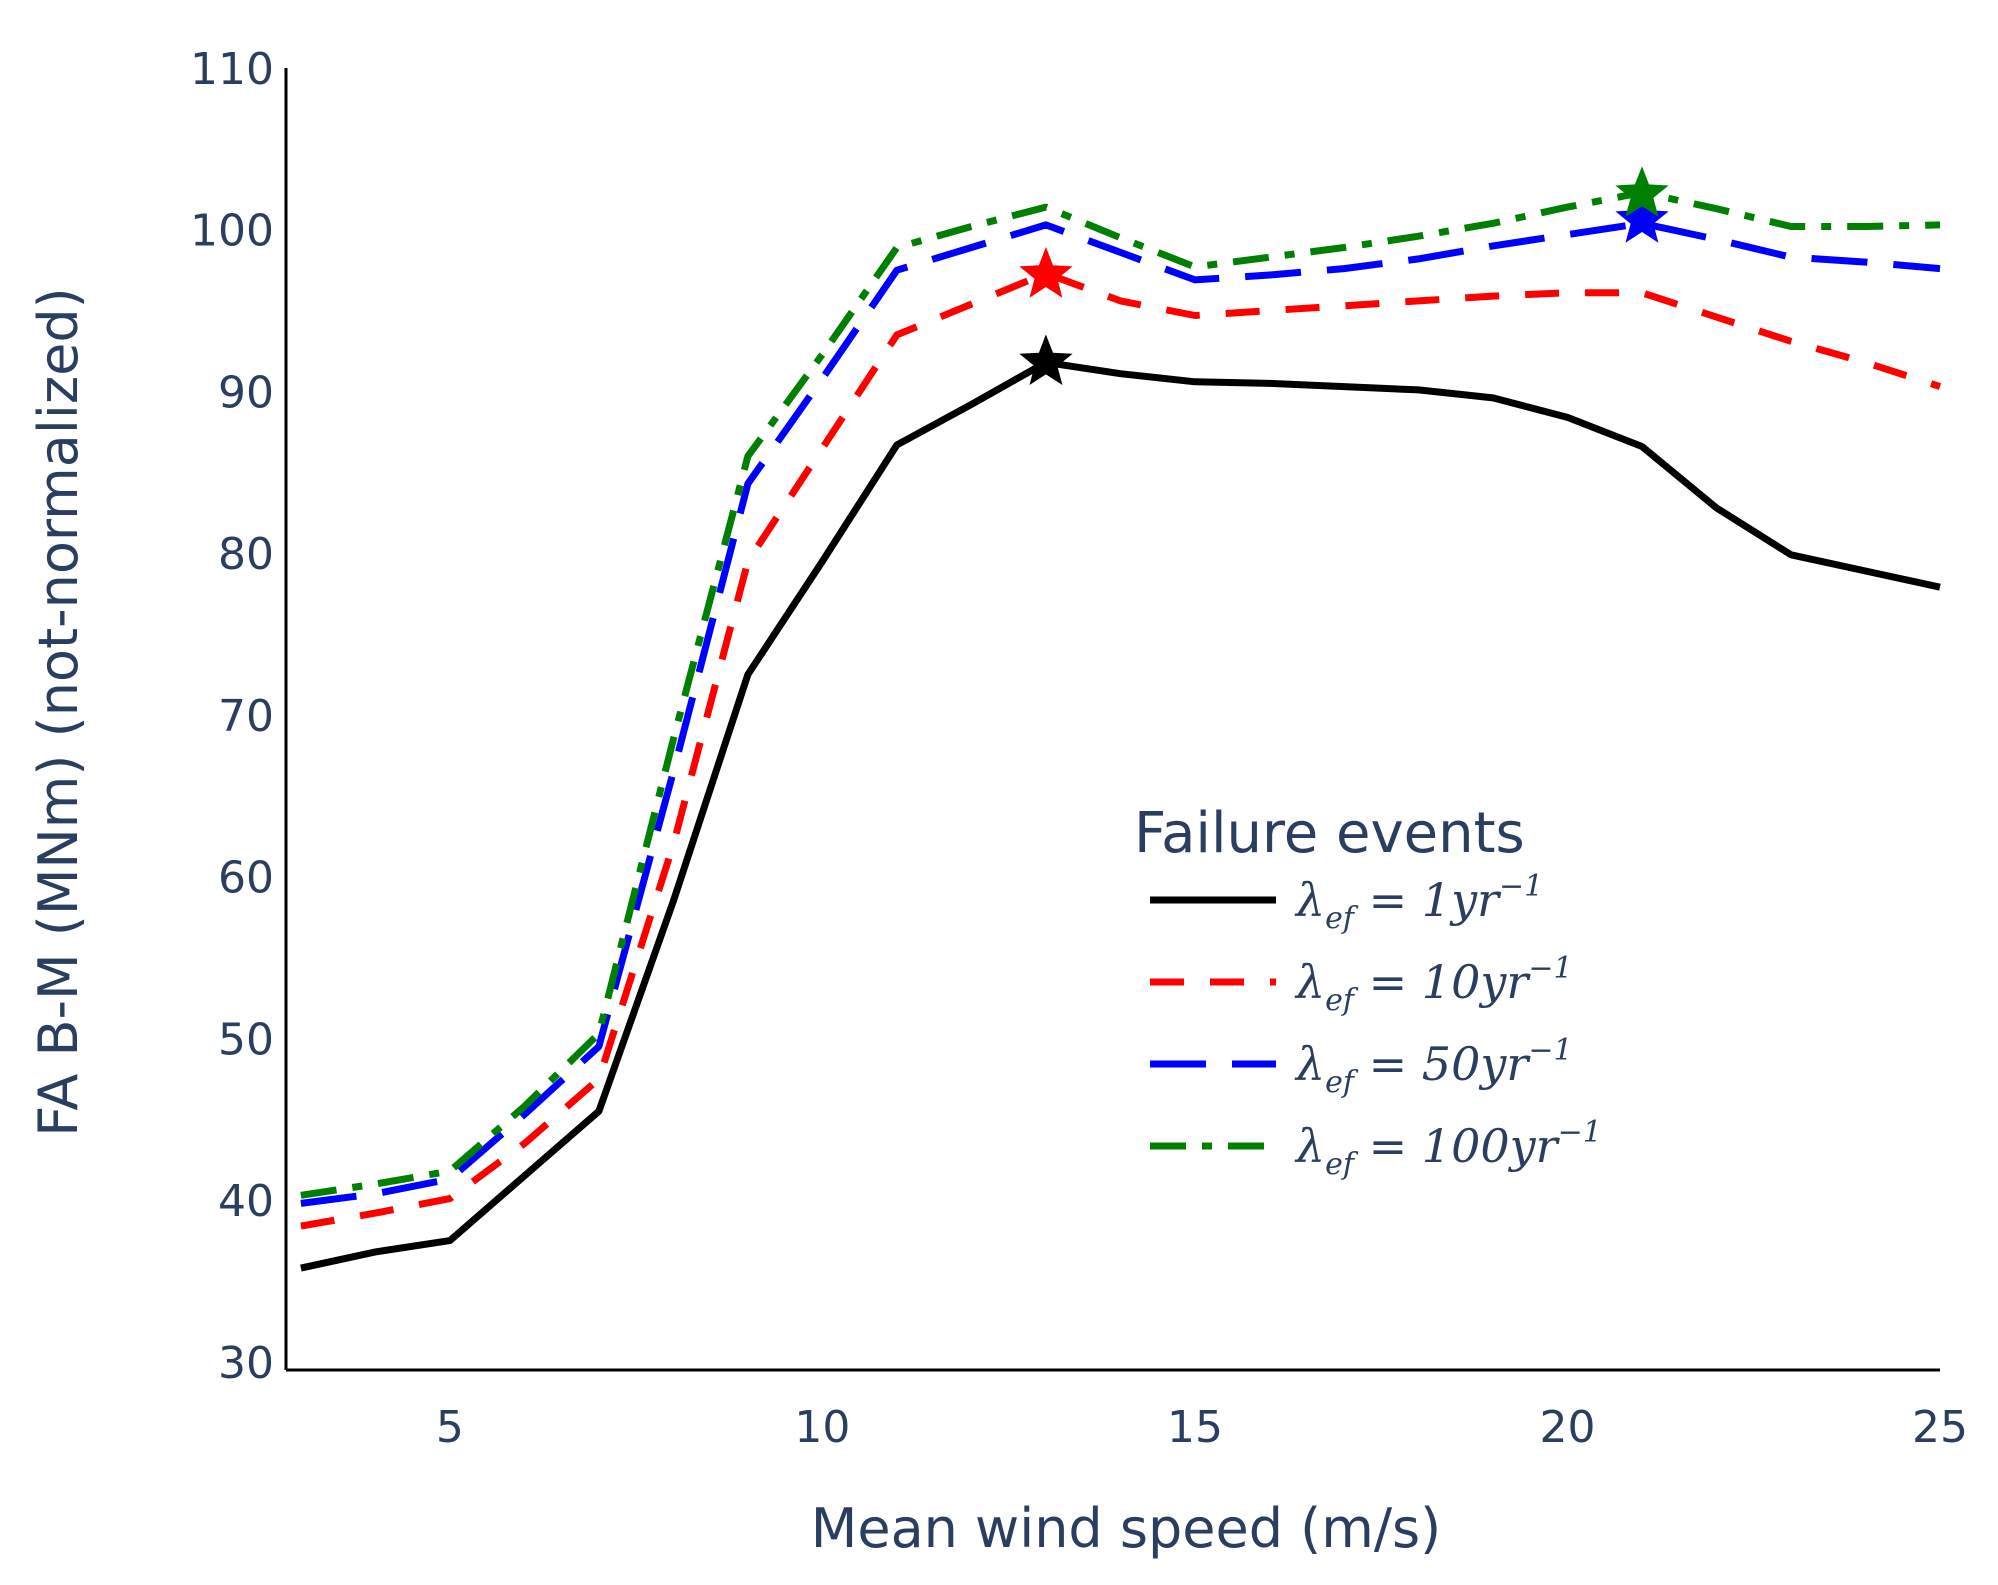 This screenshot has width=1998, height=1585. Describe the element at coordinates (1457, 1146) in the screenshot. I see `legend-mid: = 100yr` at that location.